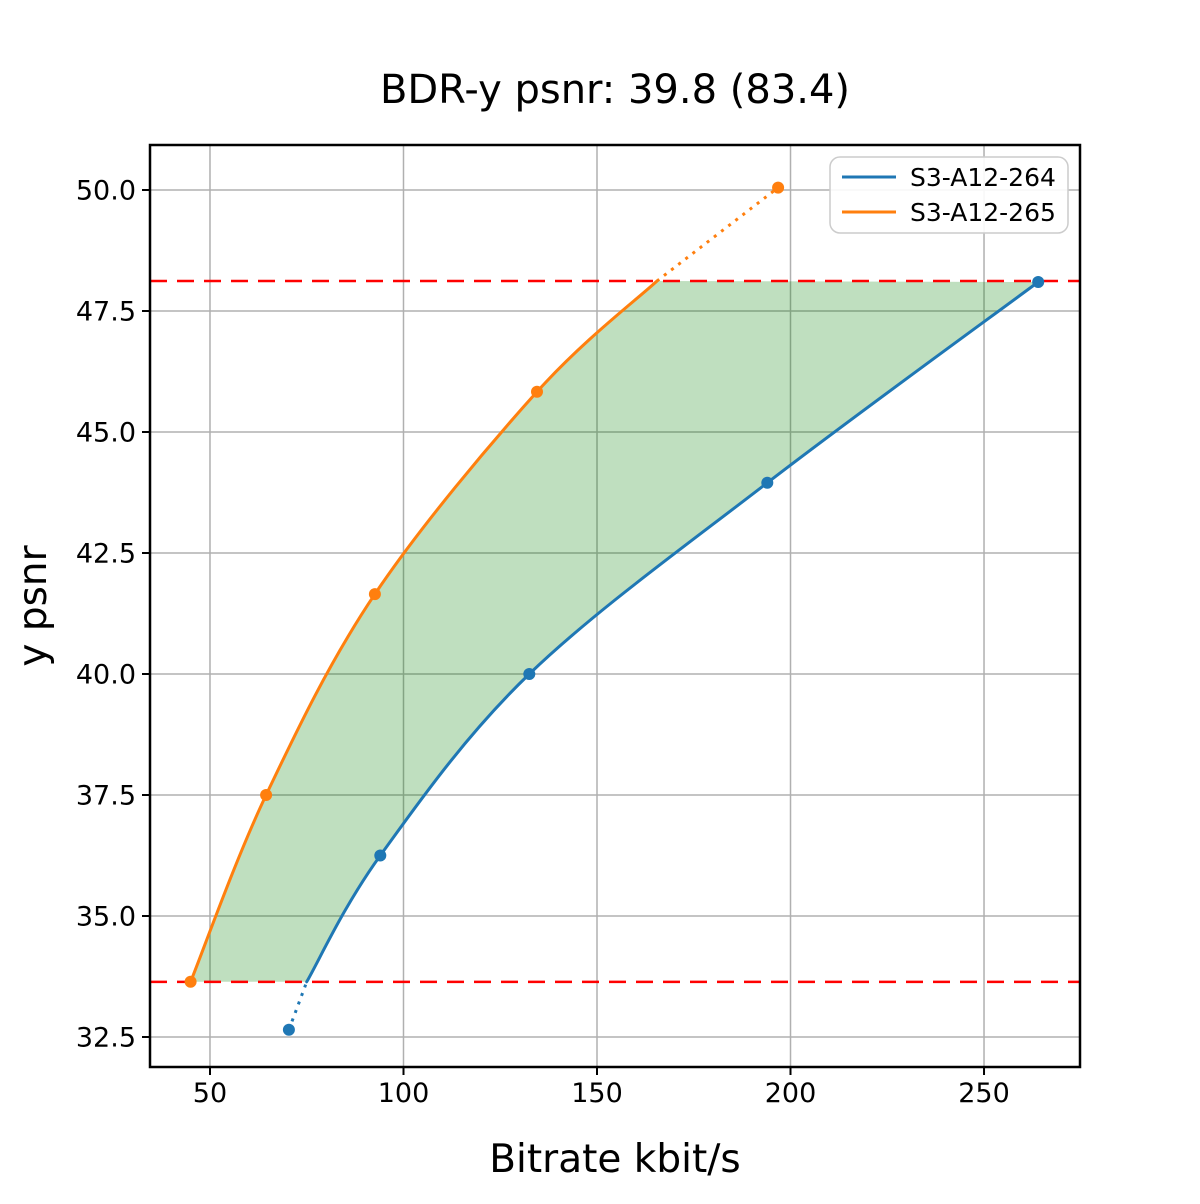 Image resolution: width=1200 pixels, height=1204 pixels. I want to click on x-tick-label-100: 100, so click(404, 1093).